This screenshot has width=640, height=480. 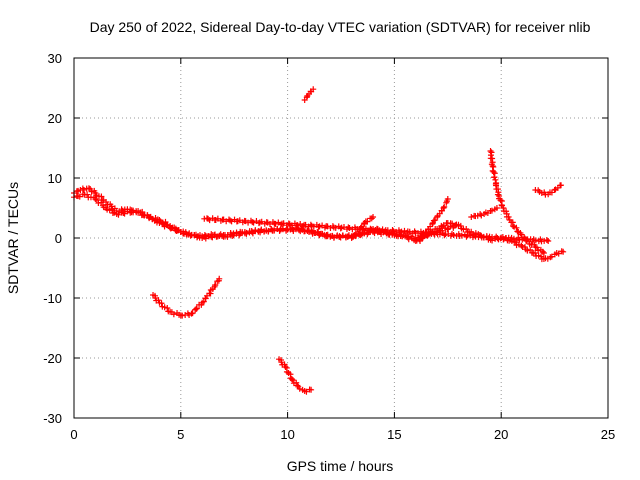 I want to click on series-cluster-21.5-23, so click(x=548, y=190).